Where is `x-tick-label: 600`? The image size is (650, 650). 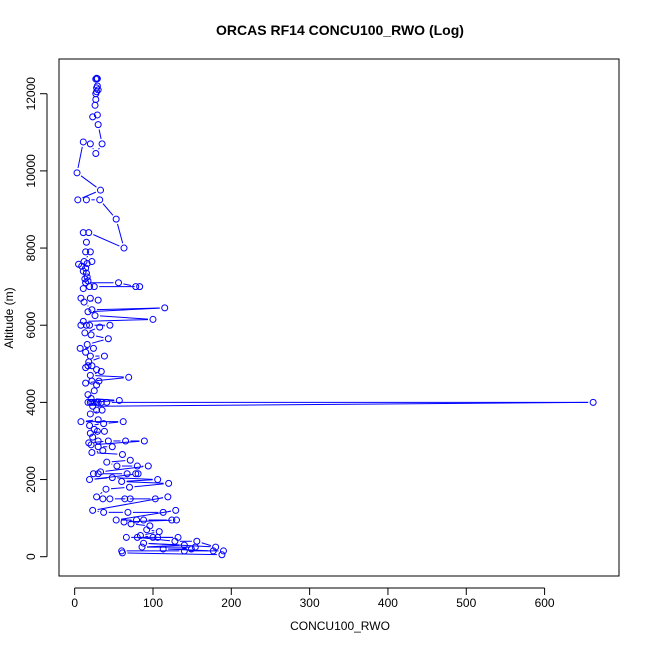
x-tick-label: 600 is located at coordinates (545, 603).